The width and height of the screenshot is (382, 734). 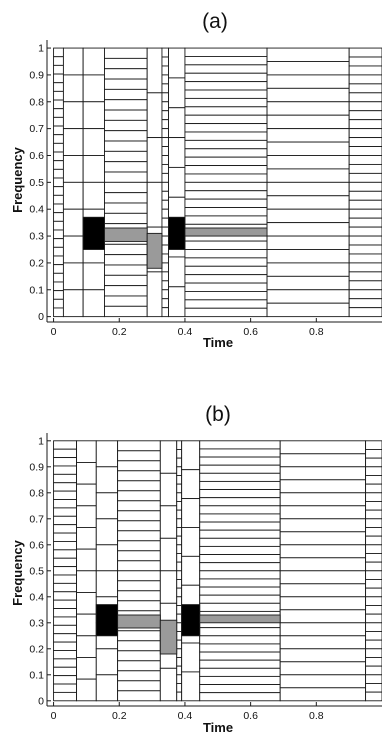 What do you see at coordinates (165, 276) in the screenshot?
I see `tile-col5-row25` at bounding box center [165, 276].